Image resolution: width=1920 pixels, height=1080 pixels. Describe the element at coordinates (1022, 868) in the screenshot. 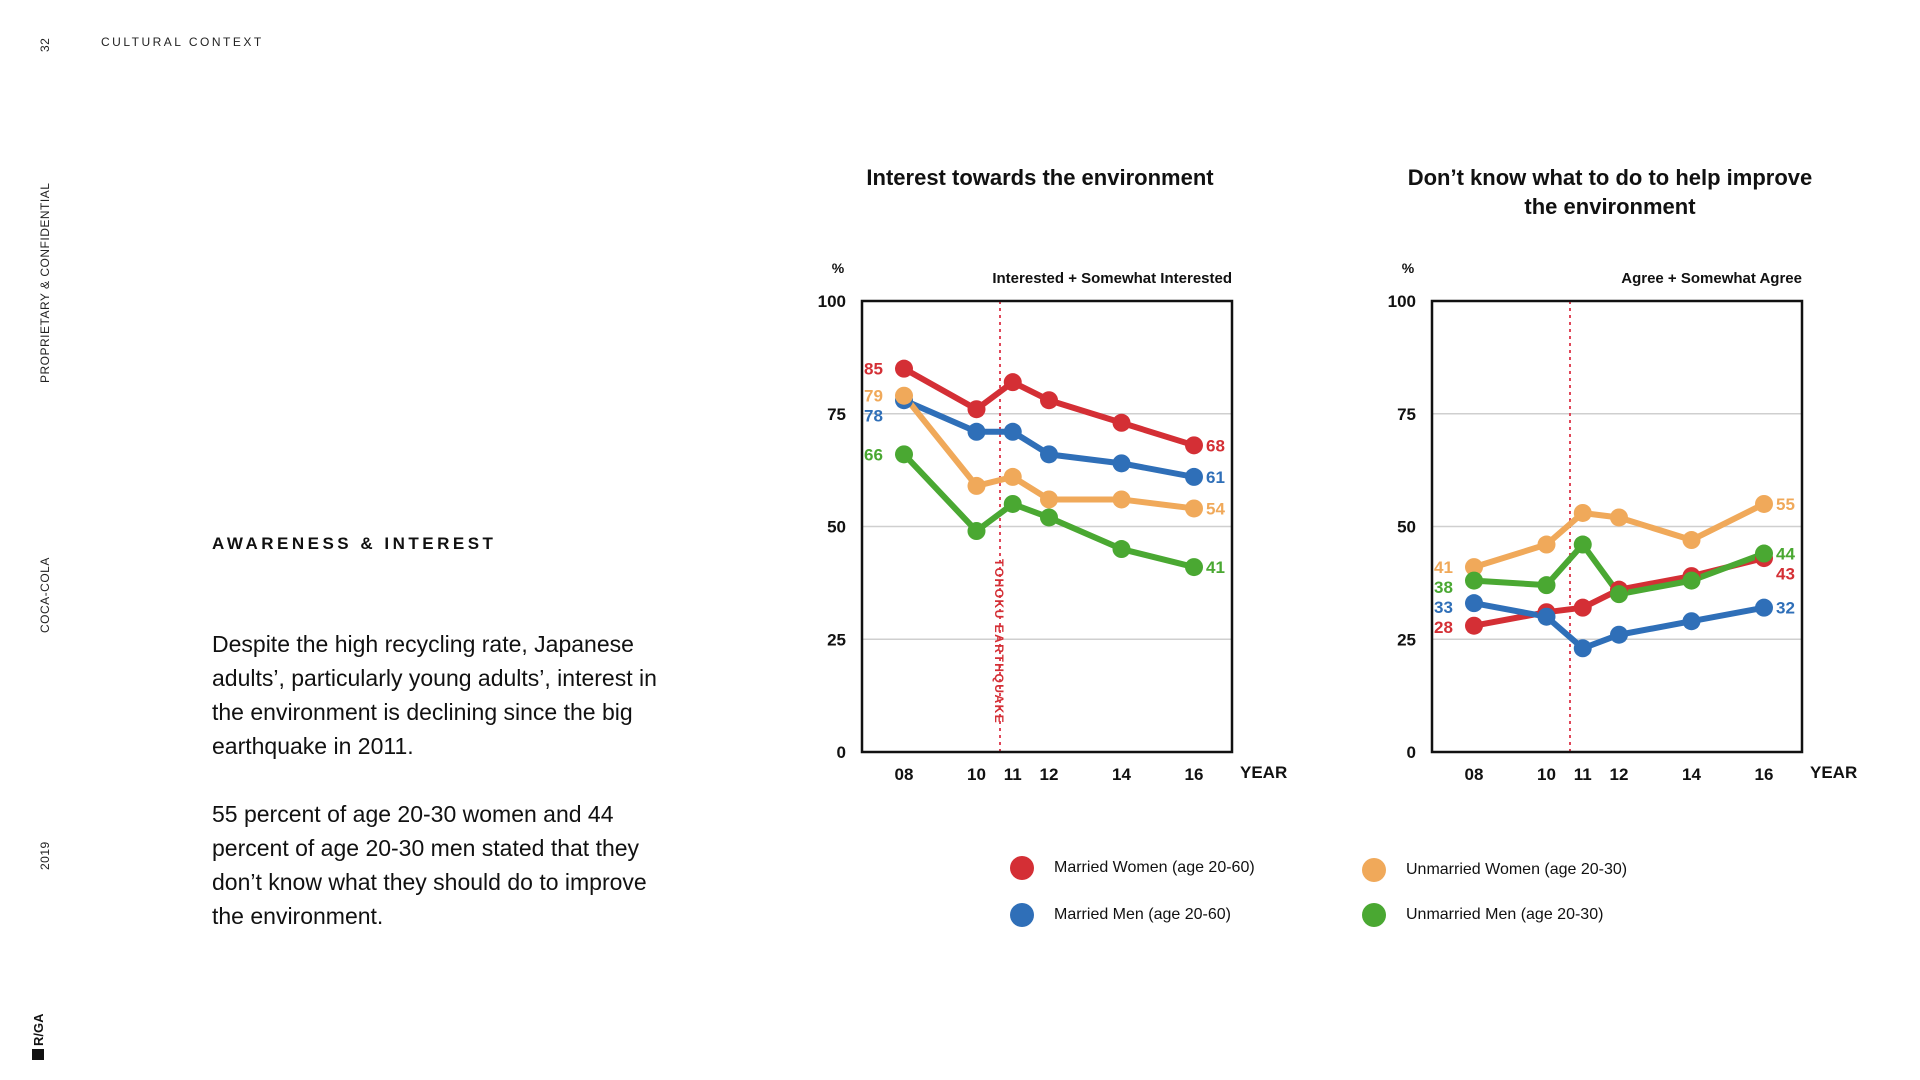

I see `legend-swatch-married-women` at that location.